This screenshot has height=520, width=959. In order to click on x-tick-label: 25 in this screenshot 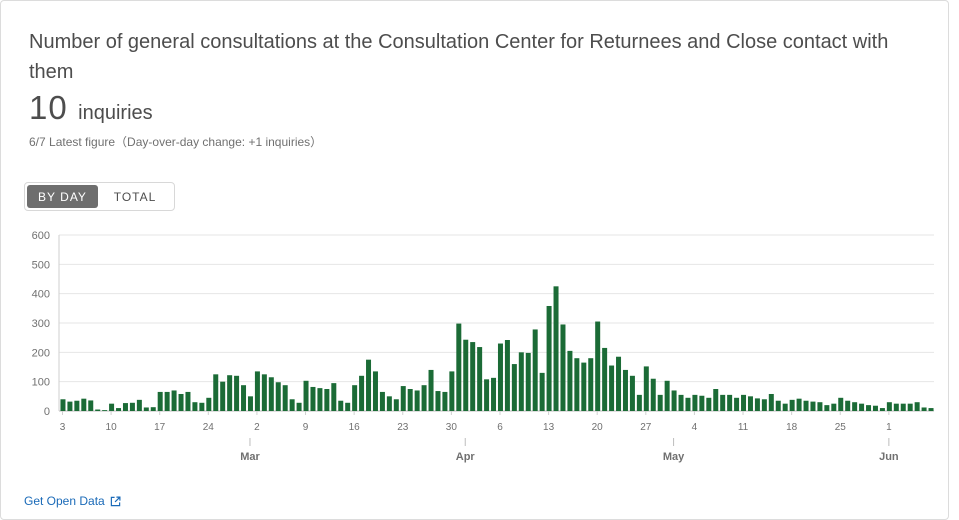, I will do `click(841, 427)`.